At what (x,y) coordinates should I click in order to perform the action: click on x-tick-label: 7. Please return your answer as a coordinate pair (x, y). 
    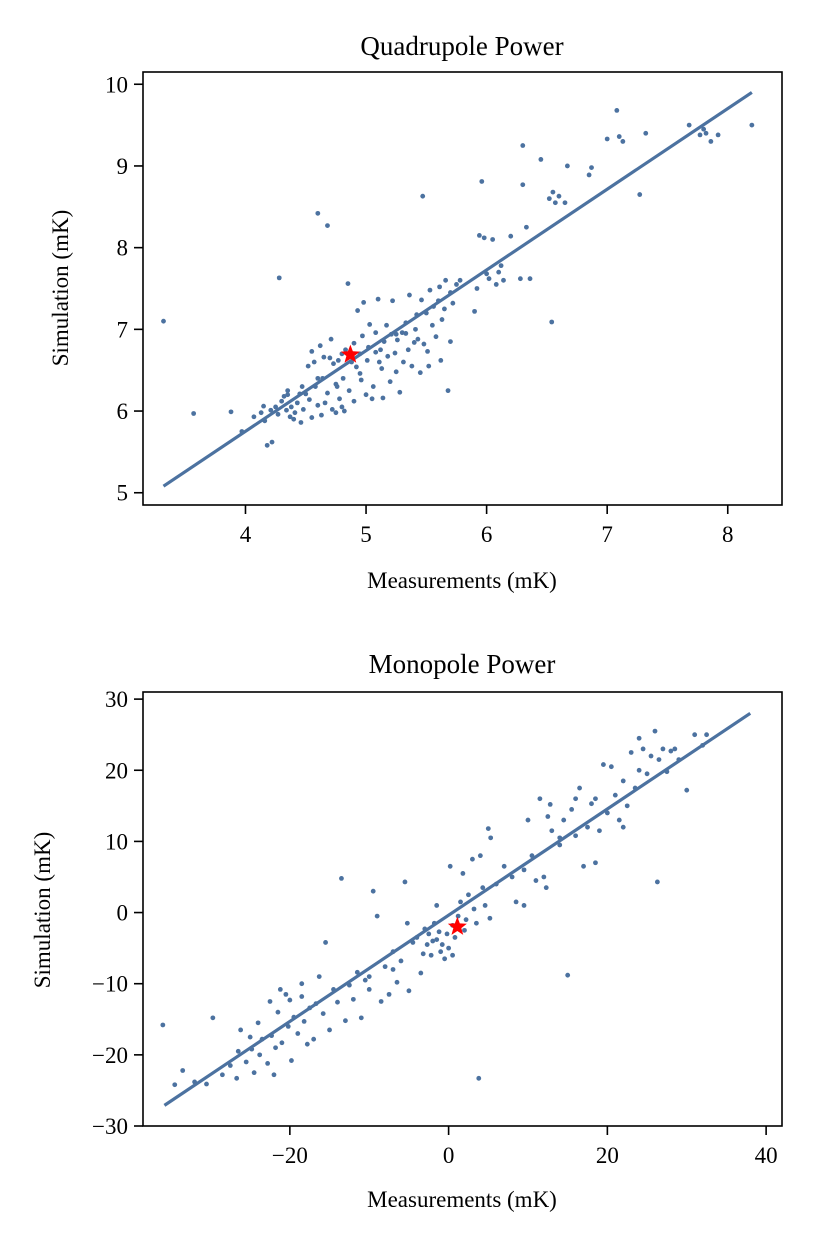
    Looking at the image, I should click on (607, 534).